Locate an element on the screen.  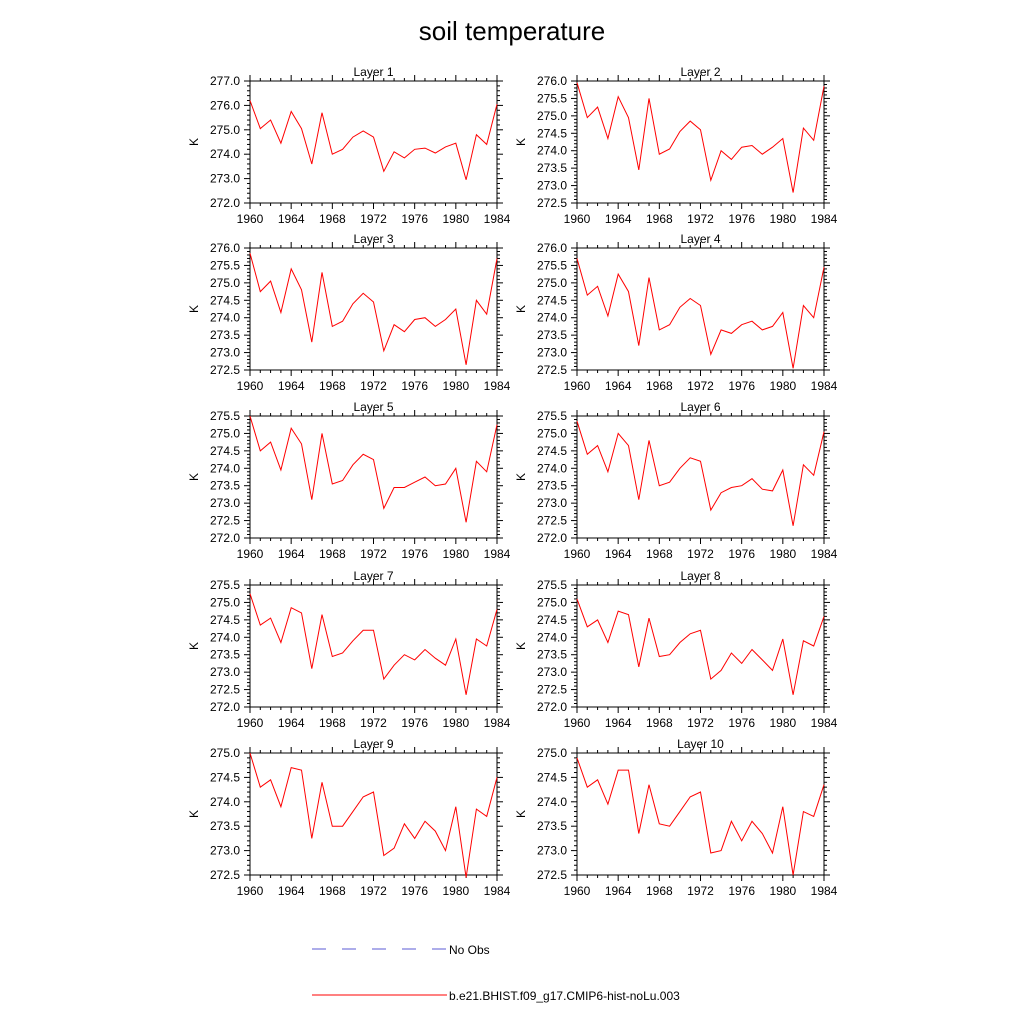
layer-2-y-tick-label: 274.0 is located at coordinates (552, 151).